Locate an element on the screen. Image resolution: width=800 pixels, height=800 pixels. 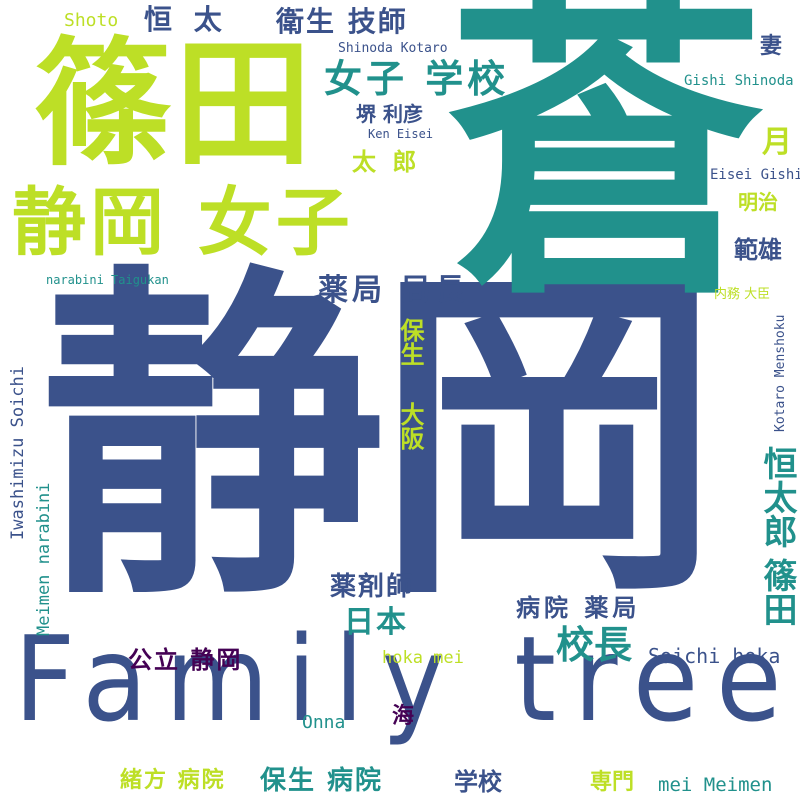
word-yakkyoku-kyokucho: 薬局 局長 is located at coordinates (393, 290).